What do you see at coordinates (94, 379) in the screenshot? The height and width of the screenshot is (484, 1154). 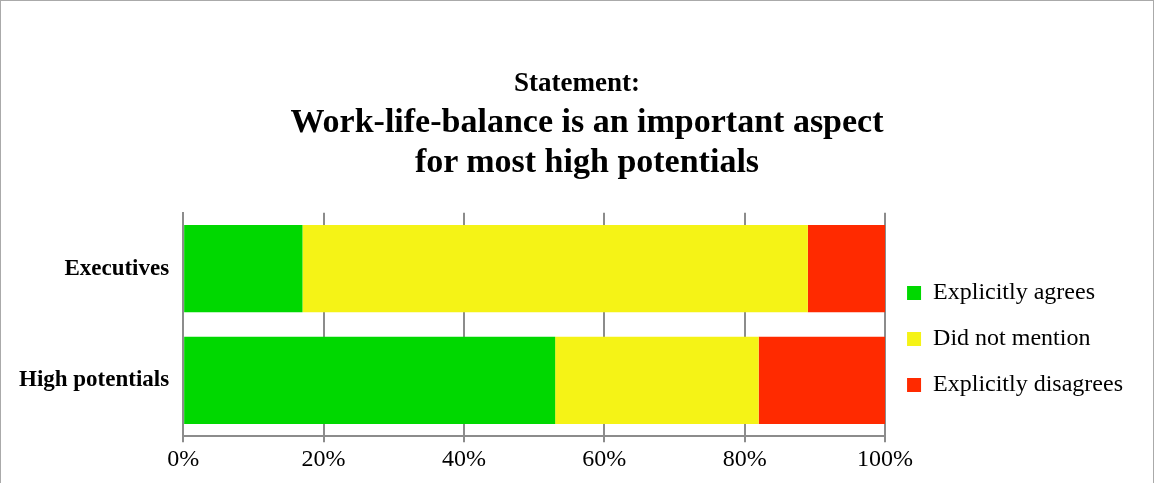 I see `y-tick-label: High potentials` at bounding box center [94, 379].